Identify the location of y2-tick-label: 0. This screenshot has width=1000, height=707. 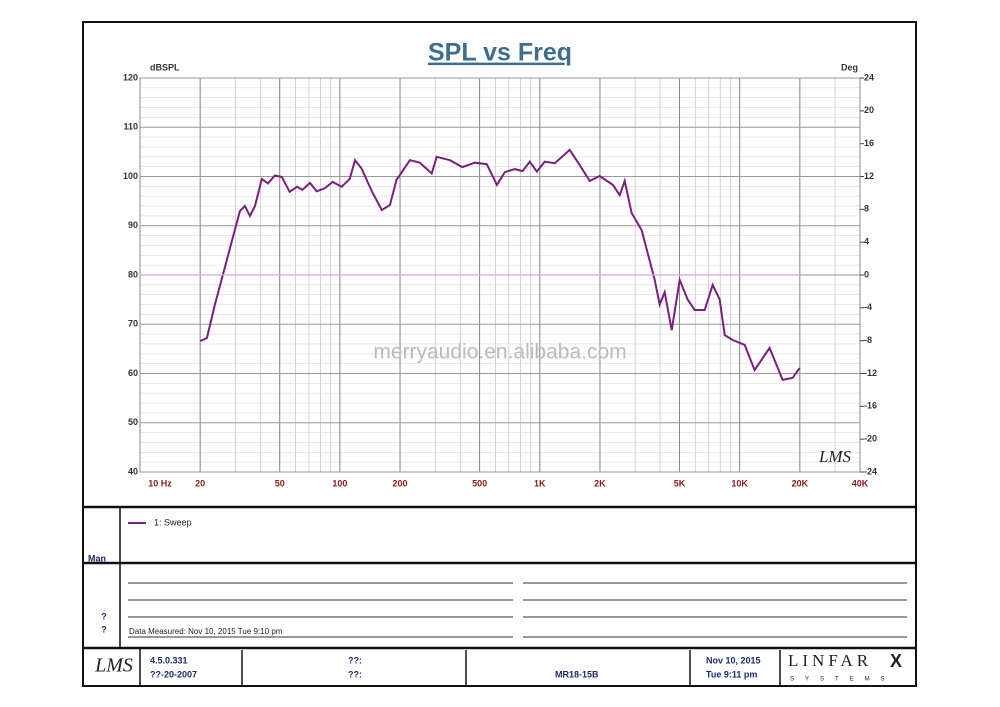
(866, 274).